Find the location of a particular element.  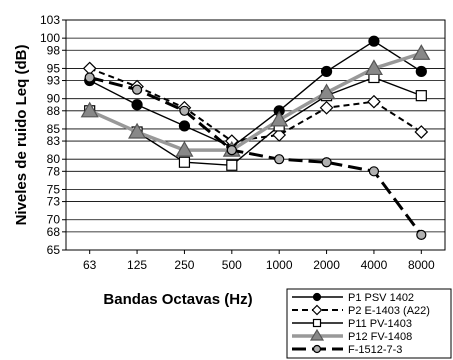

legend-item: P2 E-1403 (A22) is located at coordinates (361, 310).